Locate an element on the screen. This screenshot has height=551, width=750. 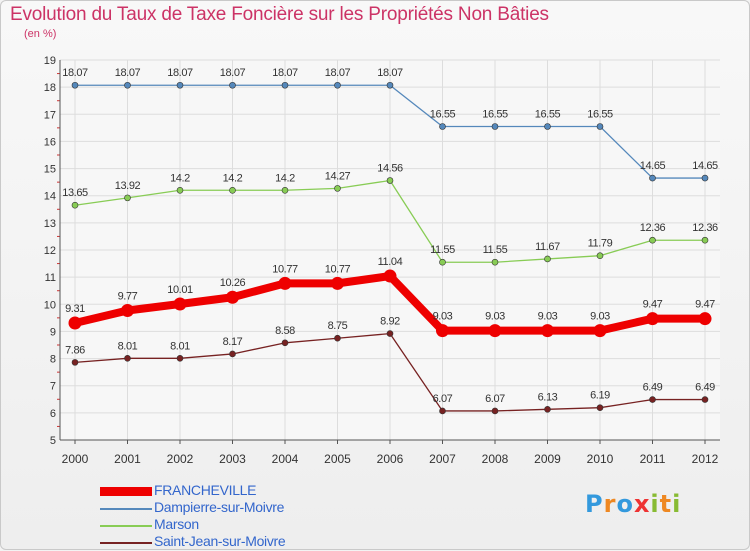
data-label: 13.92 is located at coordinates (128, 186).